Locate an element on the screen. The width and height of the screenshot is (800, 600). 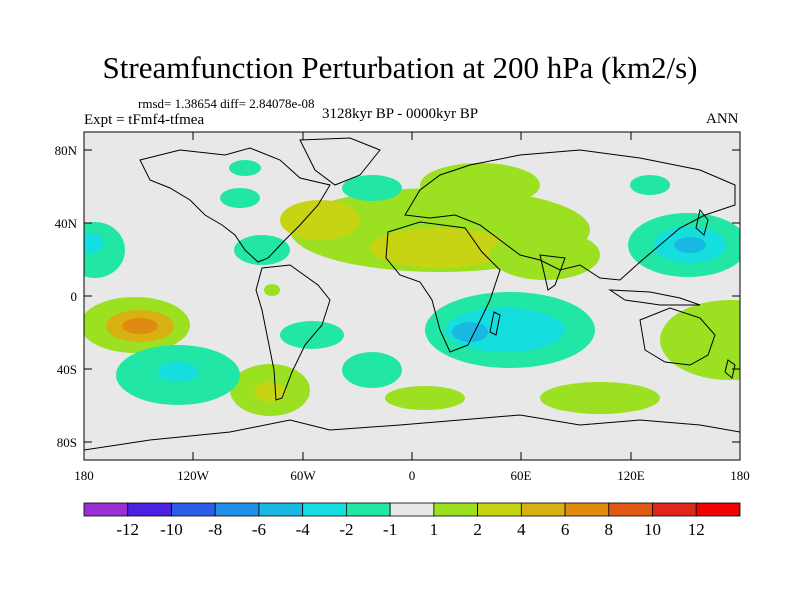
anomaly-small-sa is located at coordinates (272, 290).